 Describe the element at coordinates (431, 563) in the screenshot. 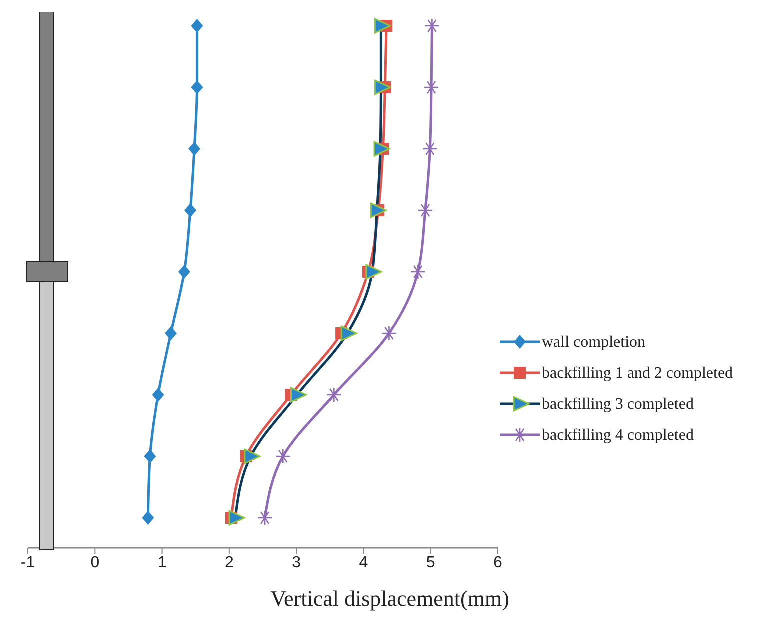

I see `x-tick-label: 5` at that location.